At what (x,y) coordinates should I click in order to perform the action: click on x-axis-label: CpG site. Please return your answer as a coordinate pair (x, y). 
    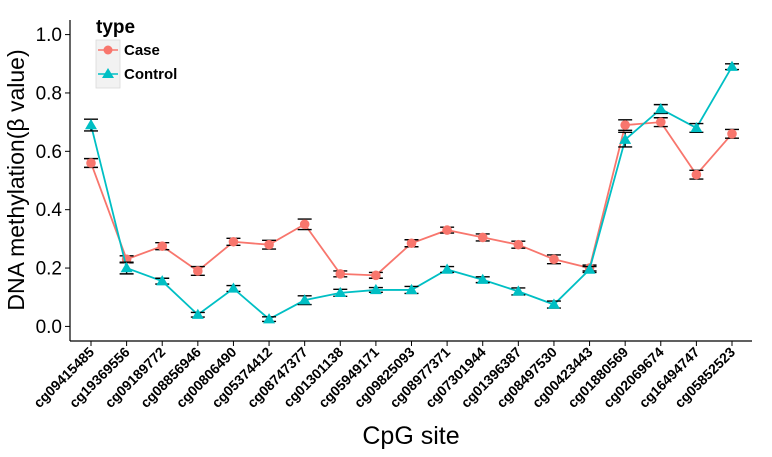
    Looking at the image, I should click on (410, 436).